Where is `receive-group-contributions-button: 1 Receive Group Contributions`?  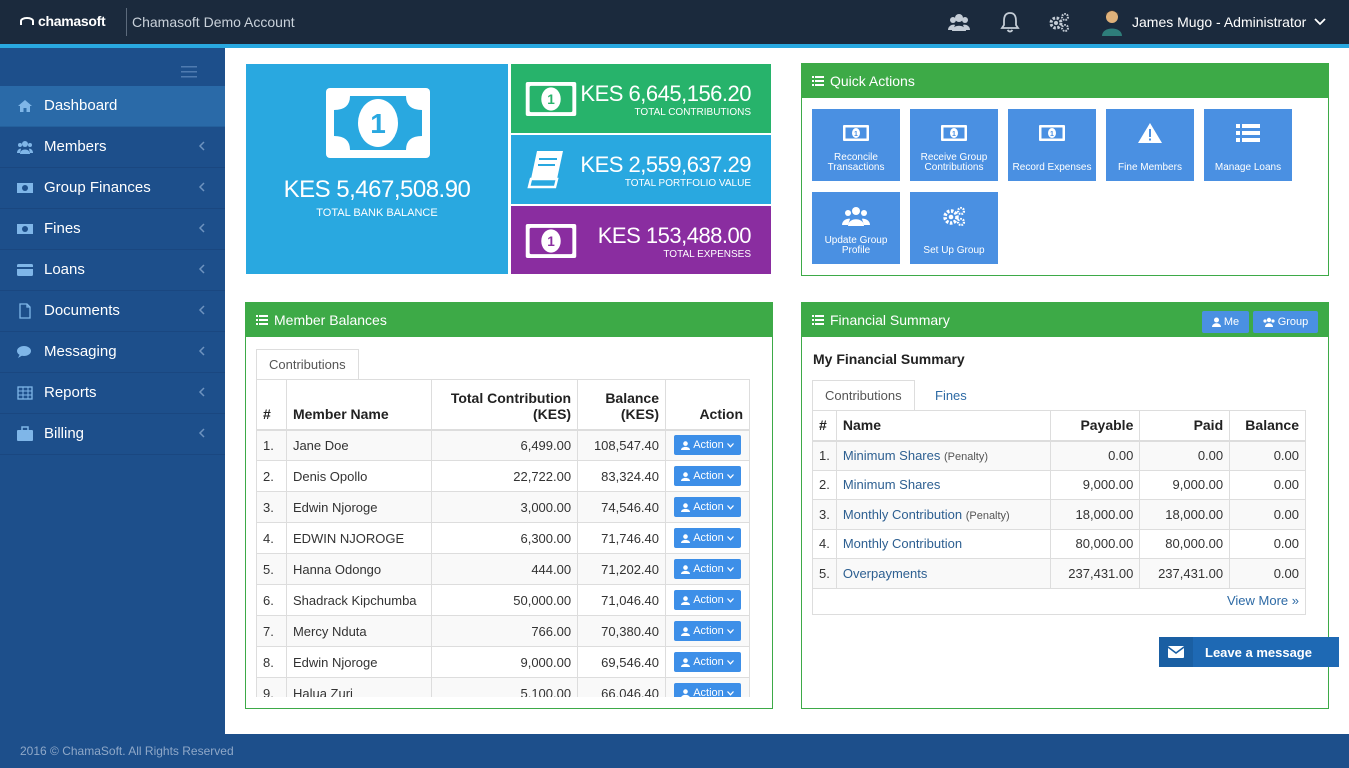 receive-group-contributions-button: 1 Receive Group Contributions is located at coordinates (954, 145).